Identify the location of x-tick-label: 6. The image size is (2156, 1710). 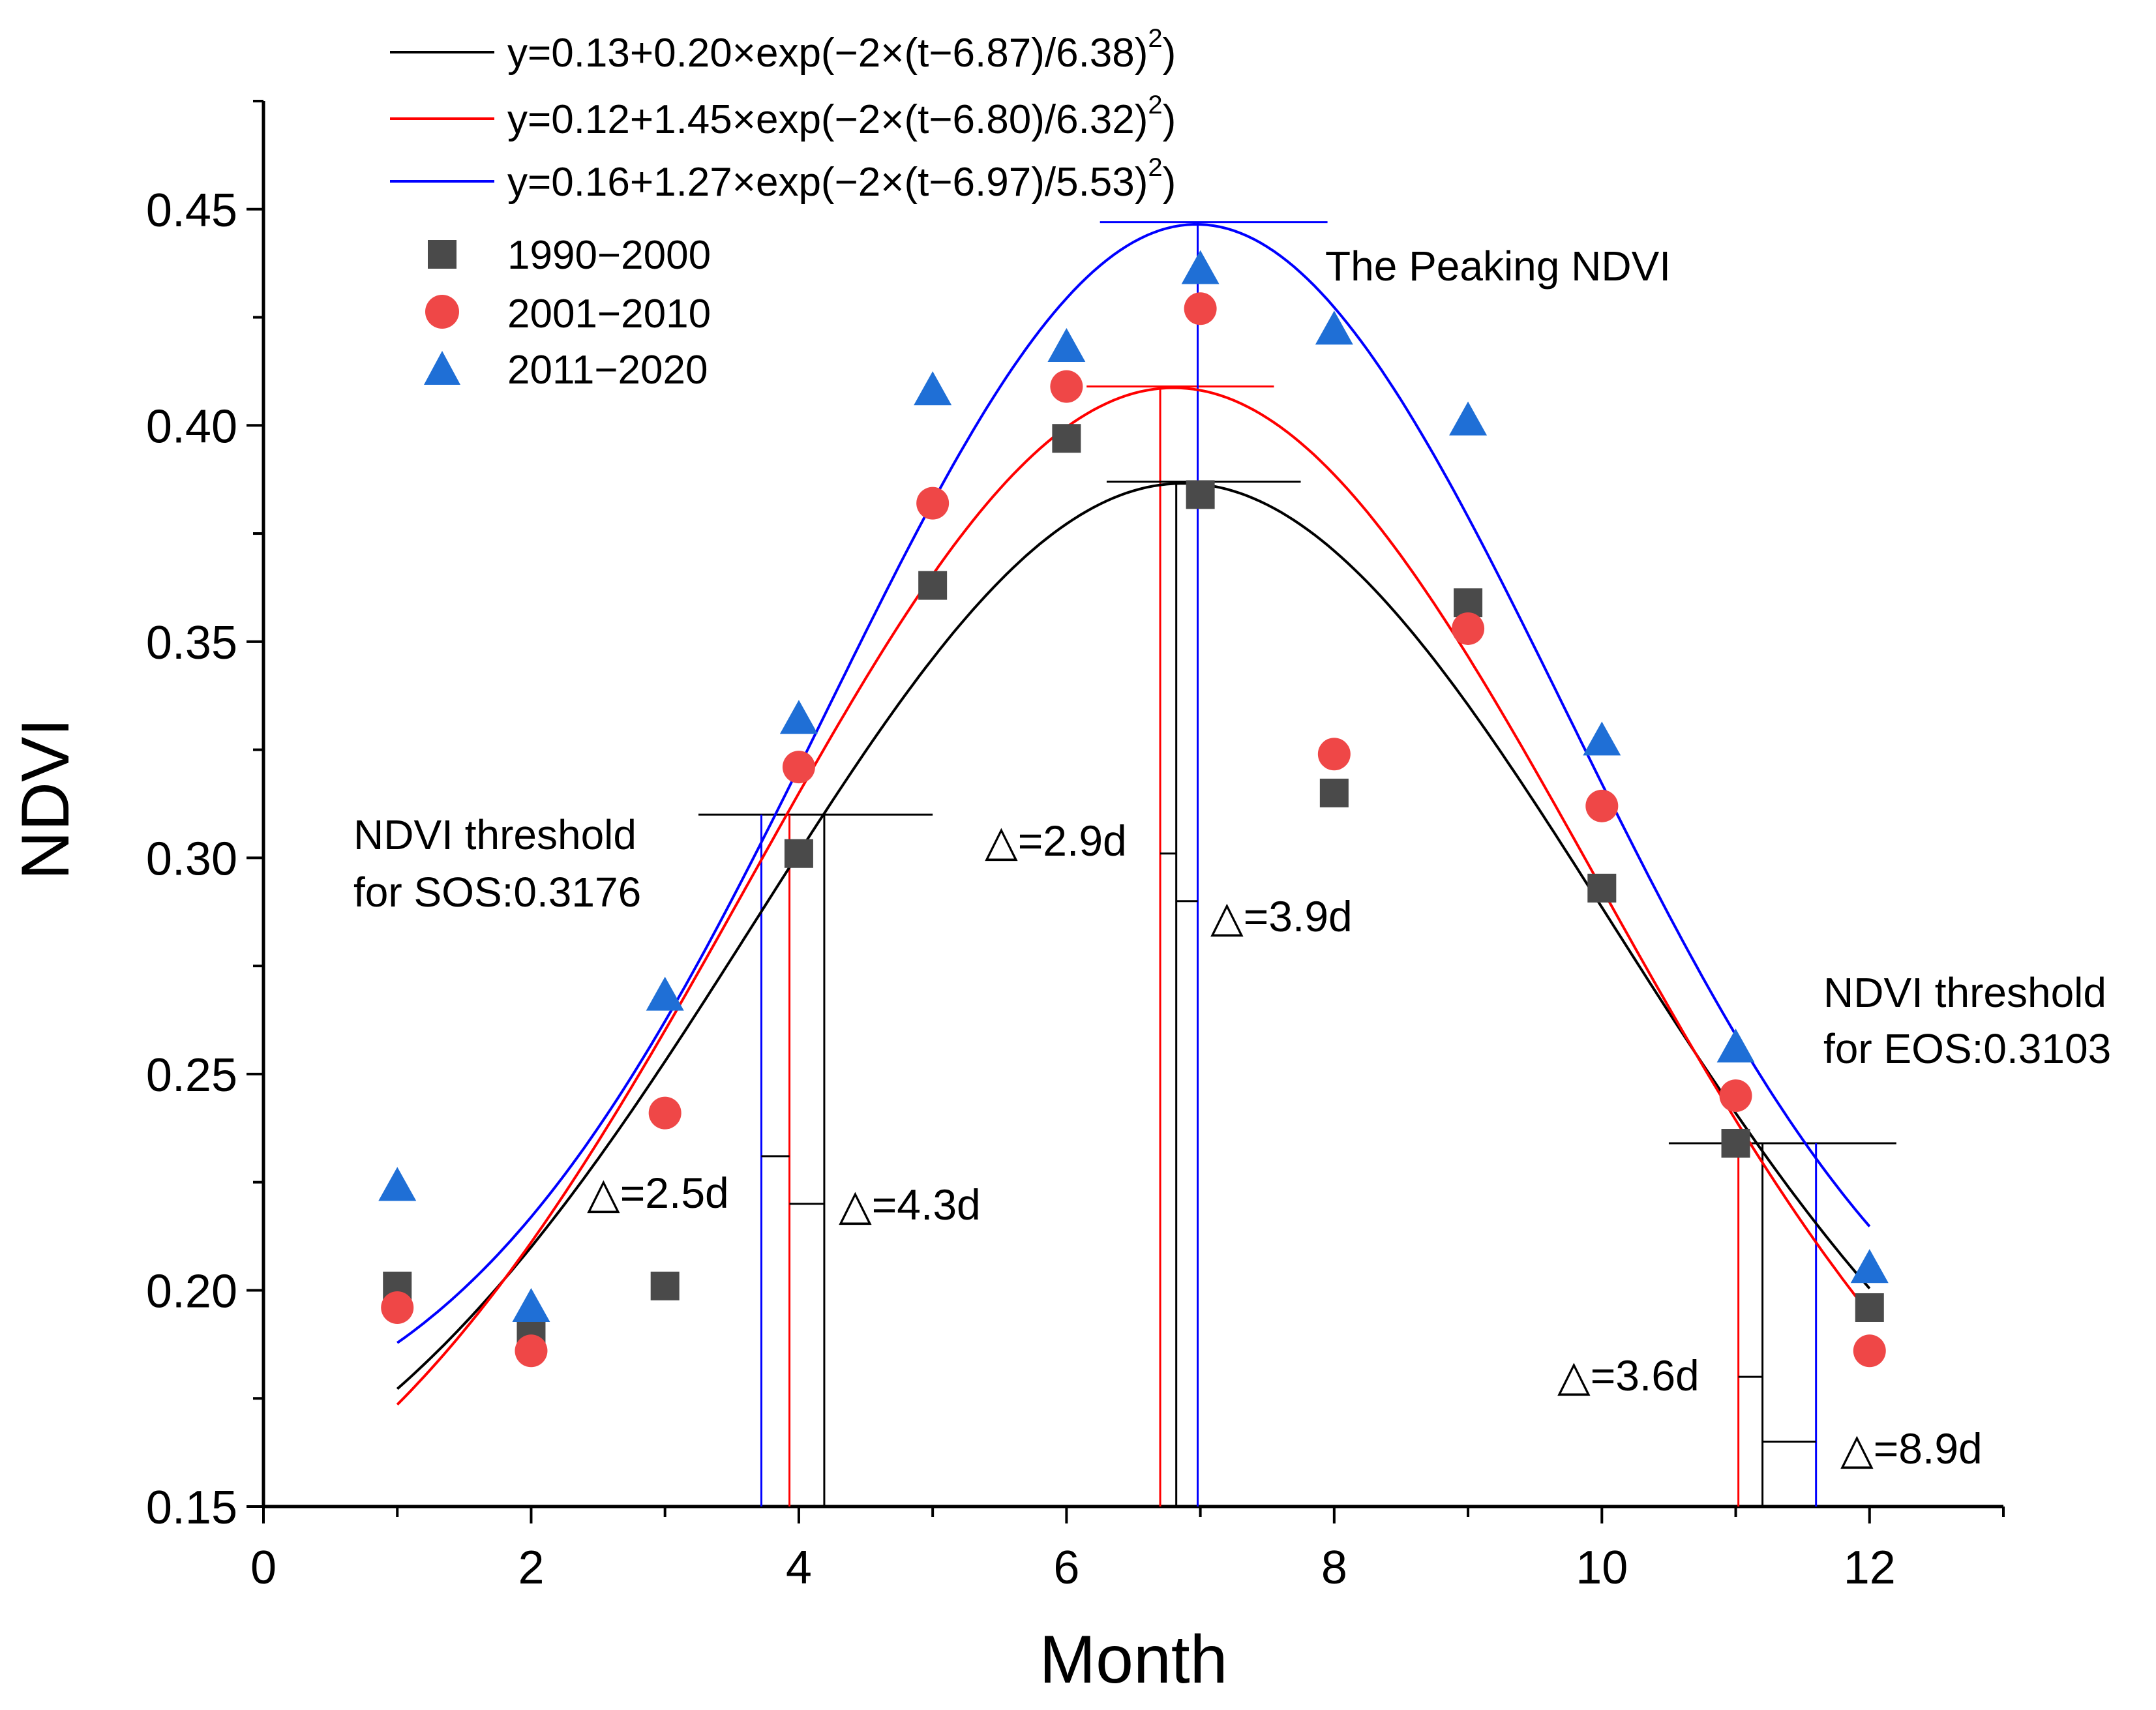
(1066, 1568).